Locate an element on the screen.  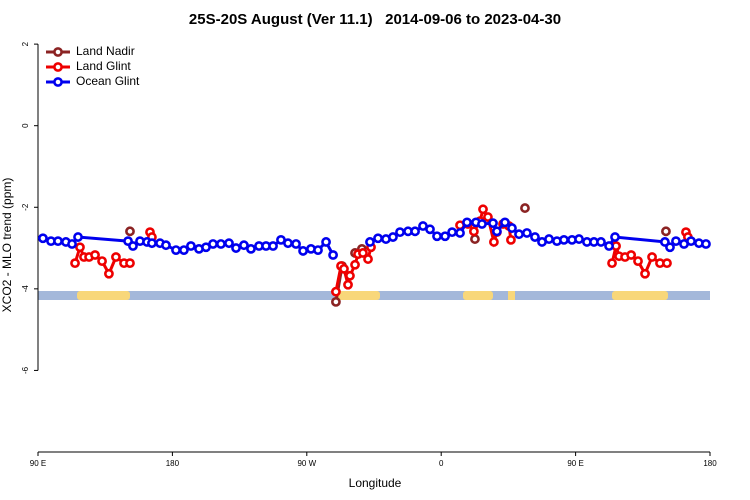
y-tick-label: -2 is located at coordinates (25, 207).